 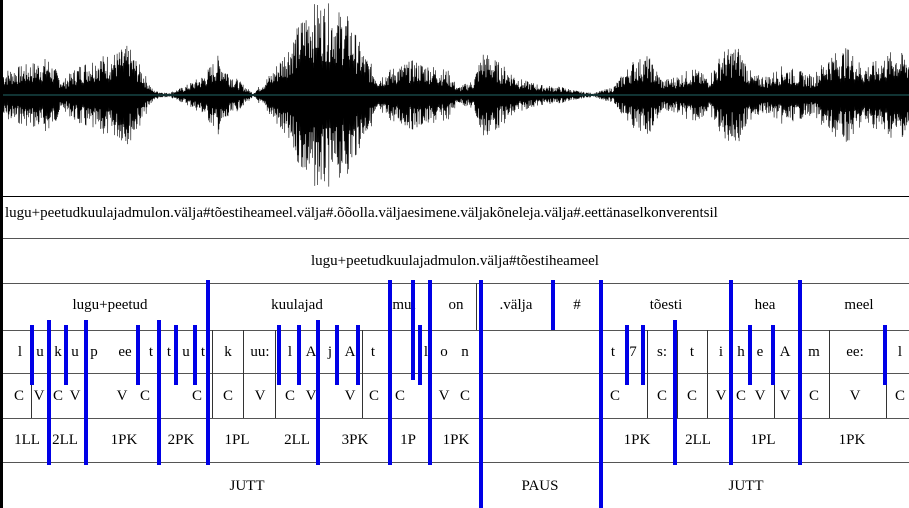 I want to click on phone-interval: e, so click(x=760, y=352).